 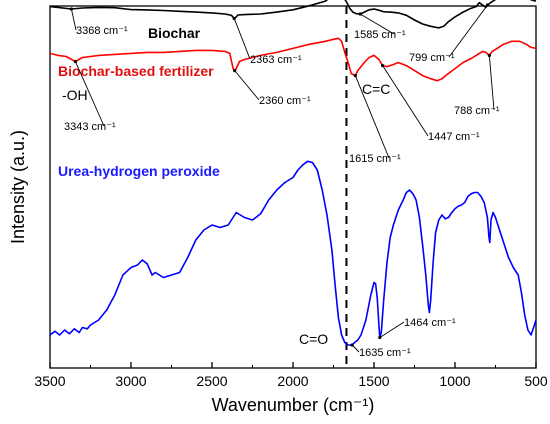 What do you see at coordinates (139, 171) in the screenshot?
I see `series-label-3: Urea-hydrogen peroxide` at bounding box center [139, 171].